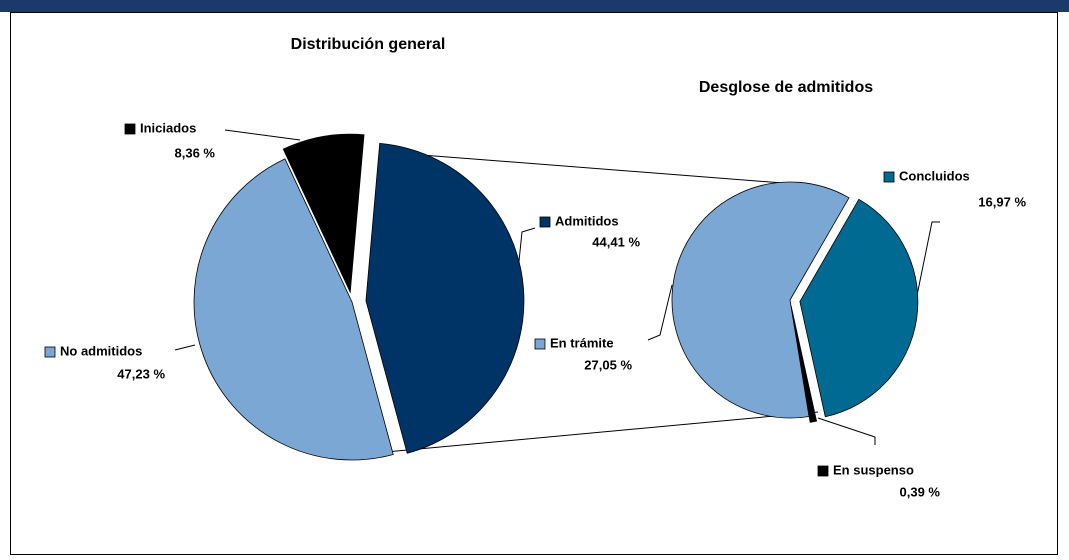 Image resolution: width=1069 pixels, height=560 pixels. What do you see at coordinates (934, 175) in the screenshot?
I see `slice-label: Concluidos` at bounding box center [934, 175].